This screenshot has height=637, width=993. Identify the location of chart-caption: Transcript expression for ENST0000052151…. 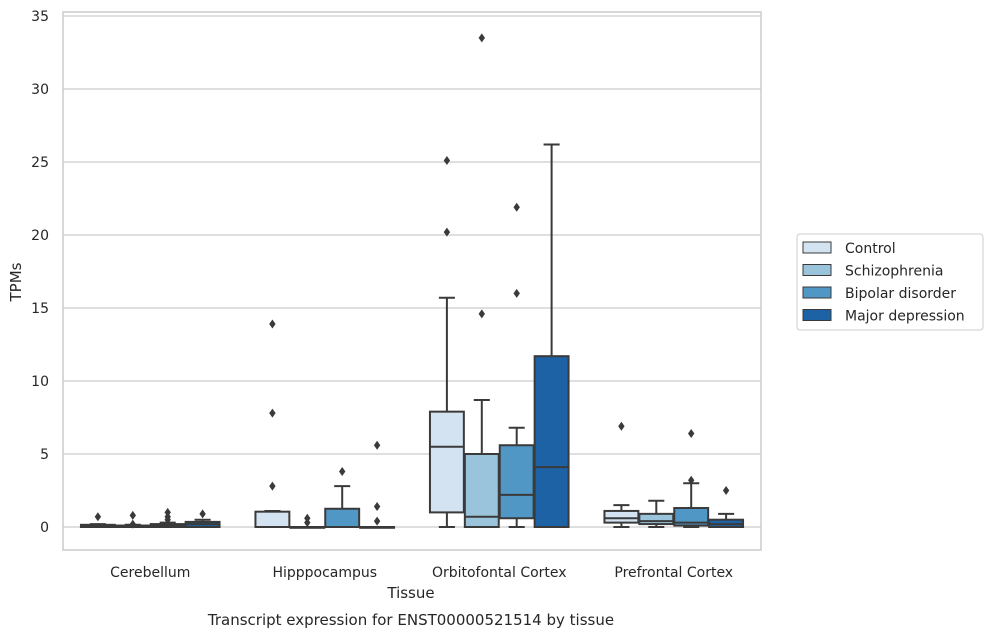
(410, 620).